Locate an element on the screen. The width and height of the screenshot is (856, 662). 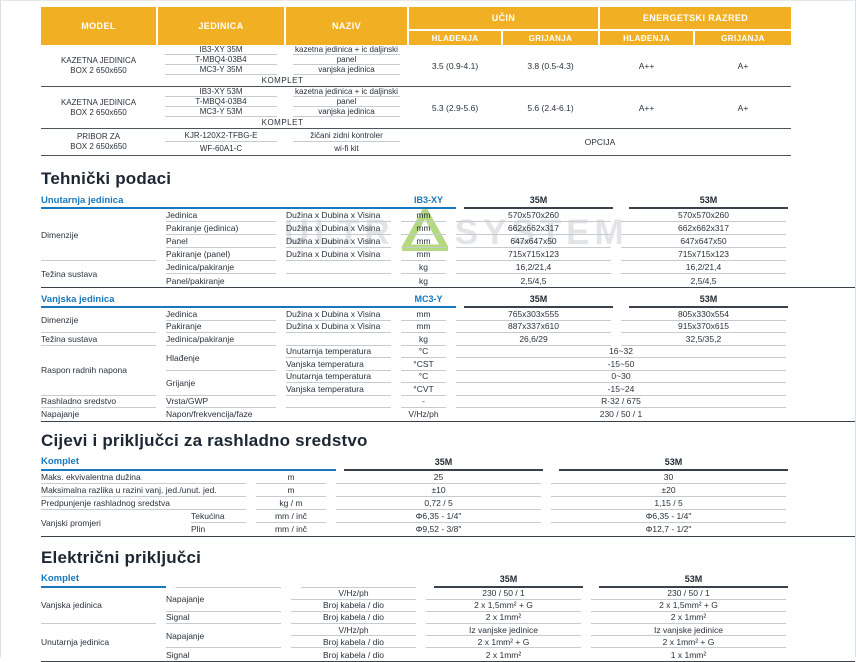
row-unit: kg is located at coordinates (423, 280).